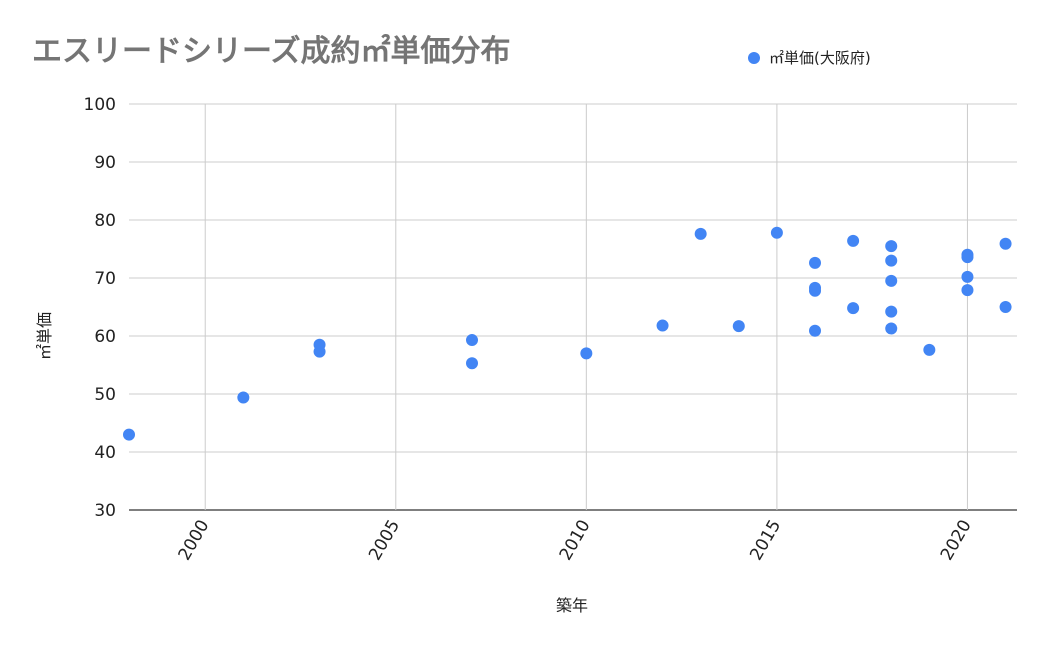 The height and width of the screenshot is (649, 1050). Describe the element at coordinates (384, 540) in the screenshot. I see `x-tick-label: 2005` at that location.